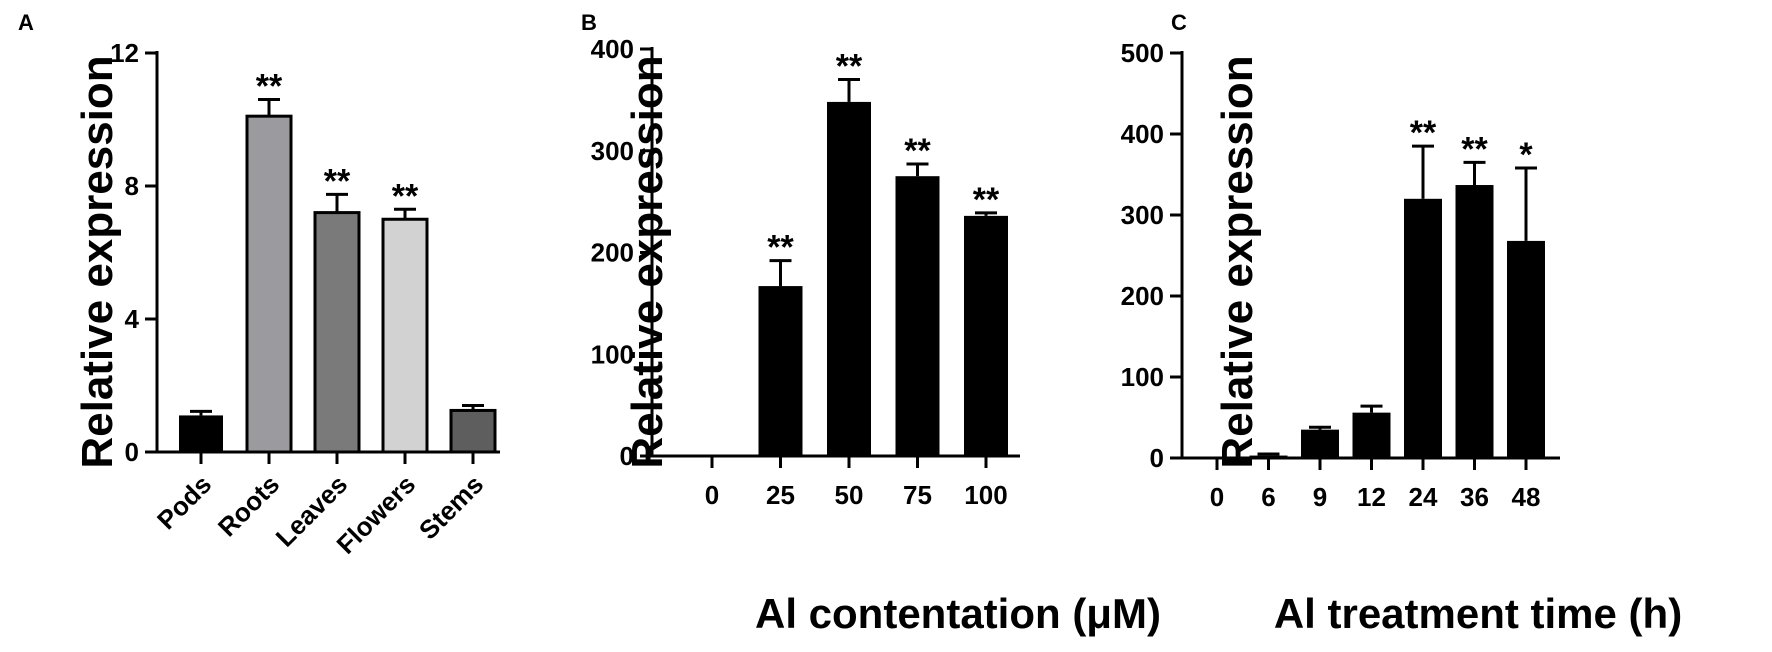  What do you see at coordinates (1142, 215) in the screenshot?
I see `y-tick-label-c-3: 300` at bounding box center [1142, 215].